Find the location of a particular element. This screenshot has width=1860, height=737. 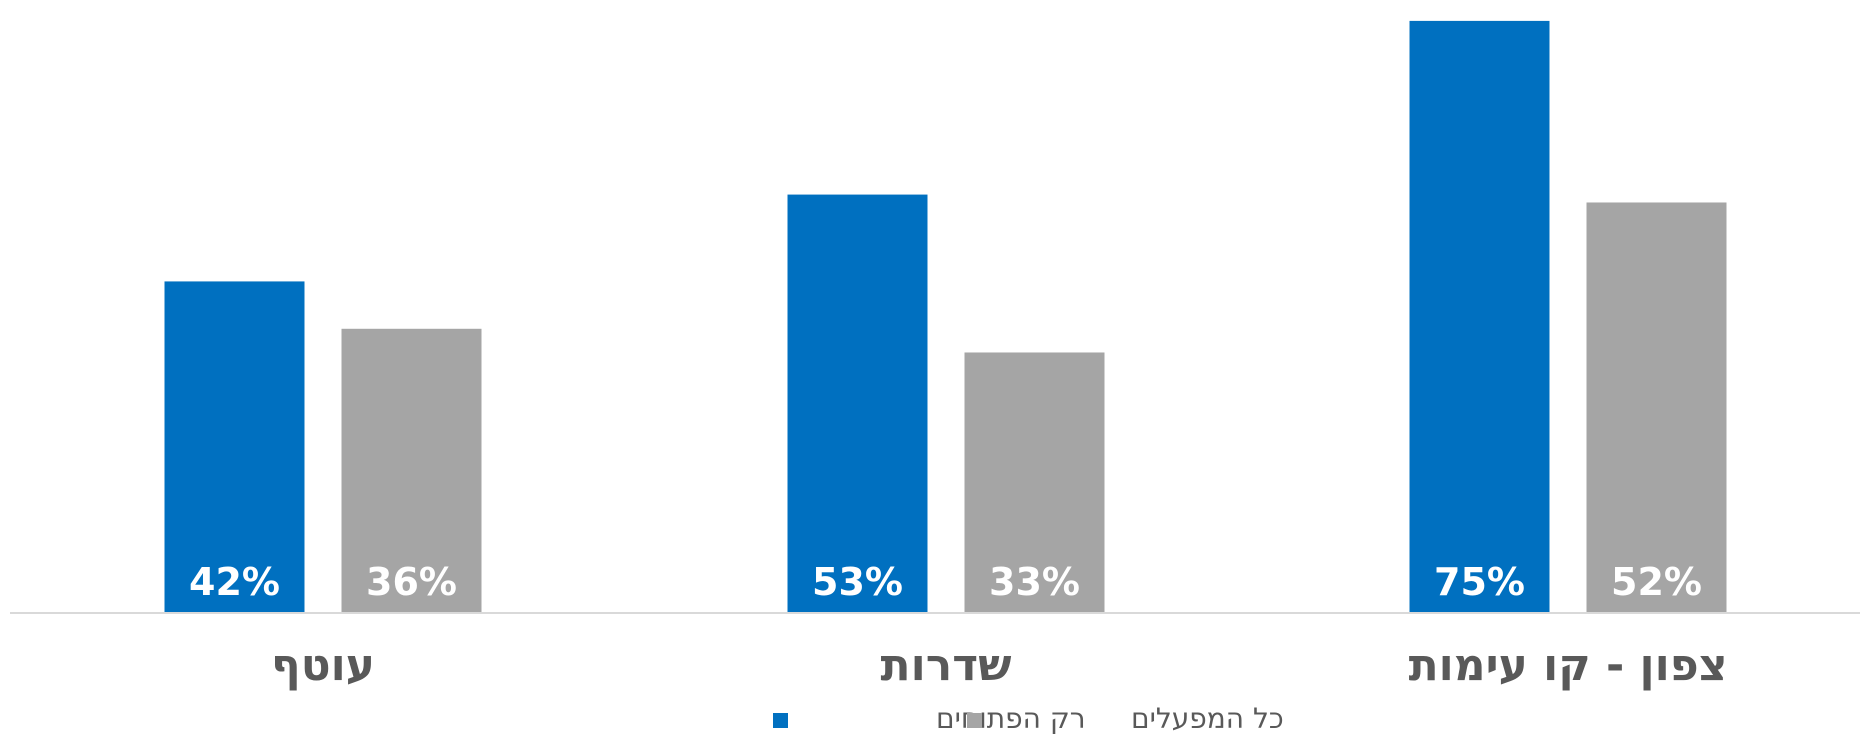

legend: רק הפתוחים כל המפעלים is located at coordinates (1028, 718).